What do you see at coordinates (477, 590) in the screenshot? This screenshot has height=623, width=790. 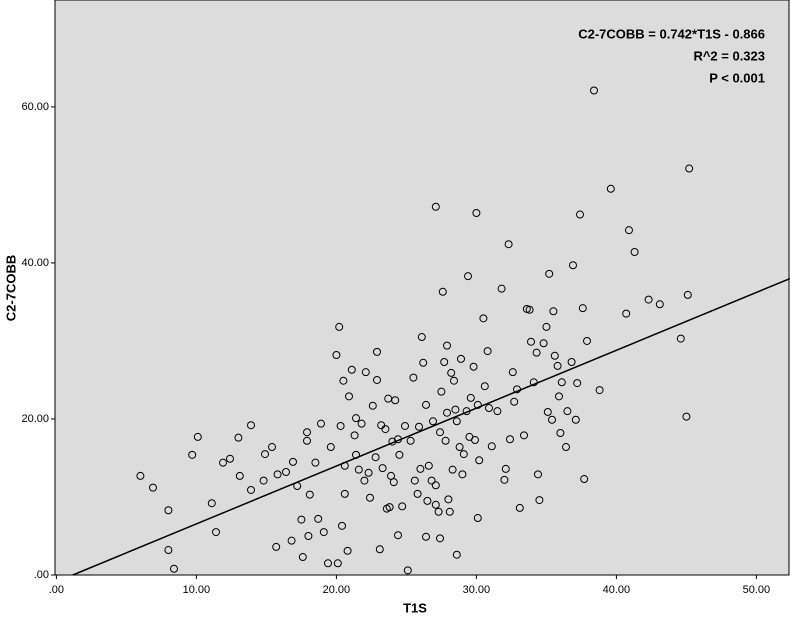 I see `x-tick-label: 30.00` at bounding box center [477, 590].